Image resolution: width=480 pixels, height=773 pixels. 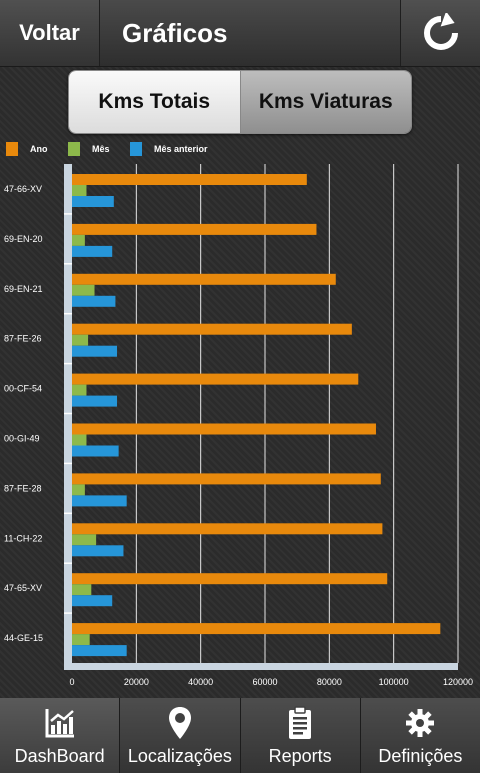 I want to click on tab-localizacoes: Localizações, so click(x=180, y=735).